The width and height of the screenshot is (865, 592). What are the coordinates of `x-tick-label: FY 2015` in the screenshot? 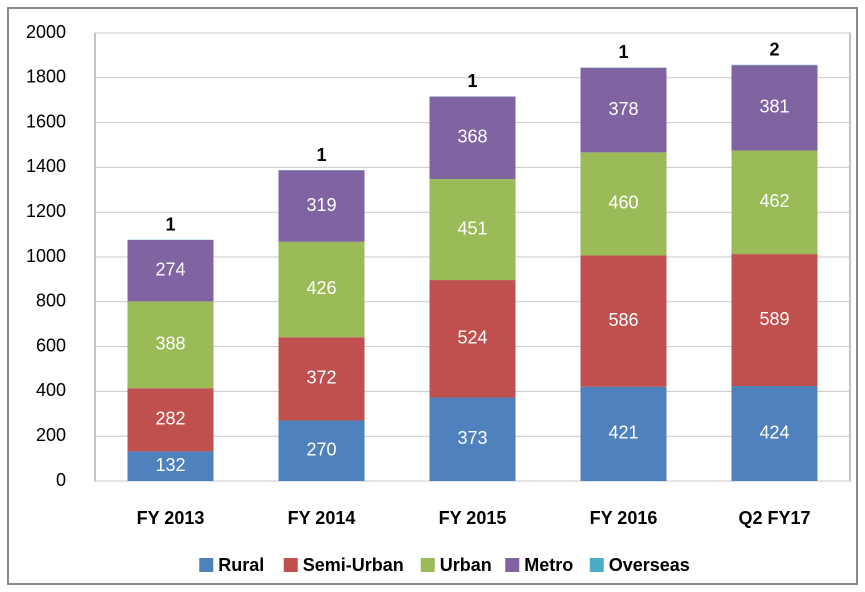 It's located at (473, 518).